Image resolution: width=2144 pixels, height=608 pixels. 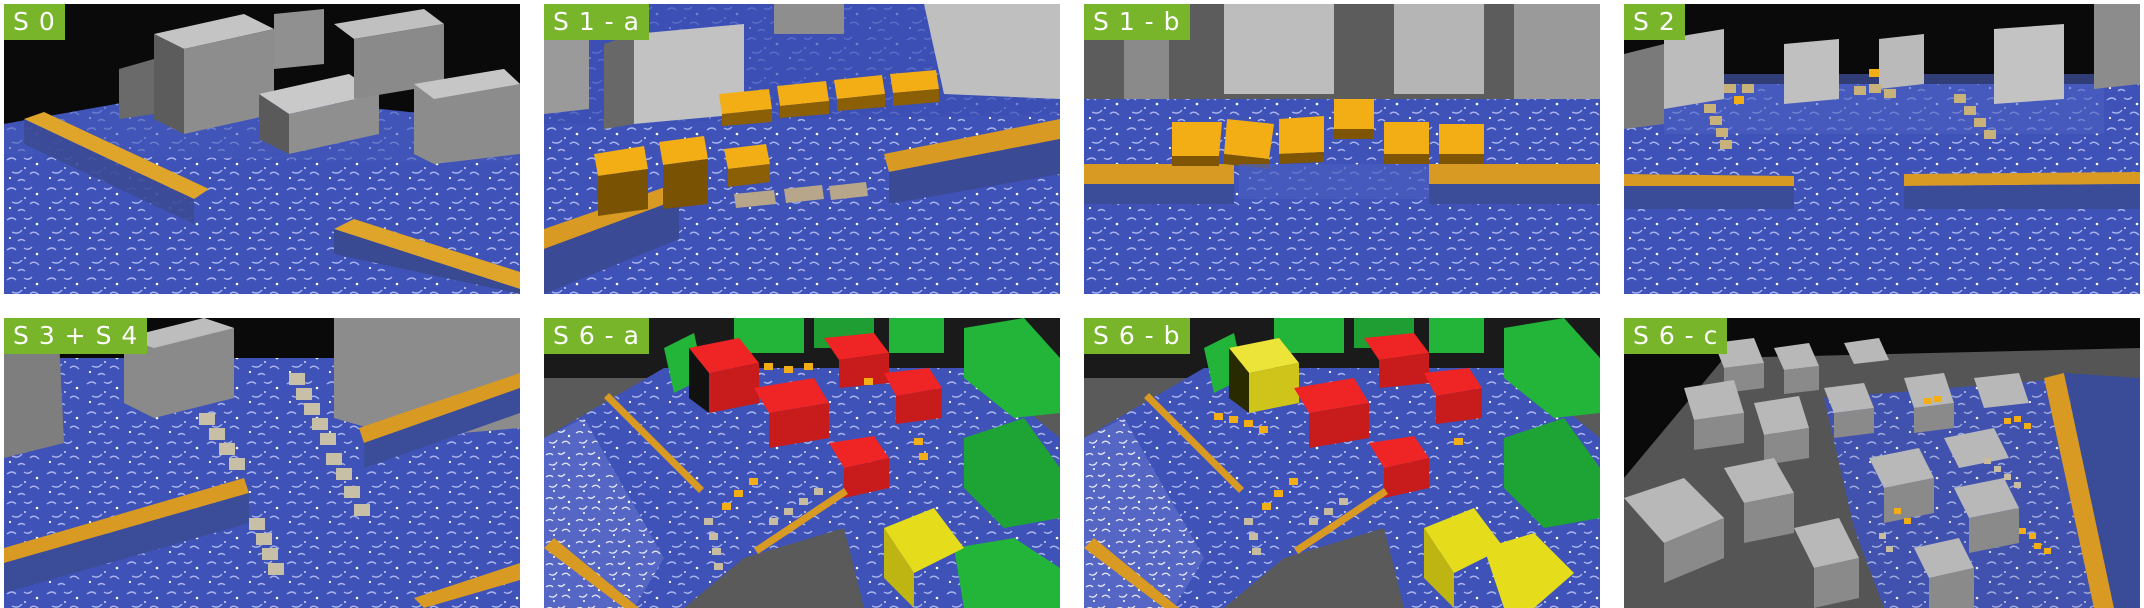 I want to click on panel-label: S 2, so click(x=1654, y=22).